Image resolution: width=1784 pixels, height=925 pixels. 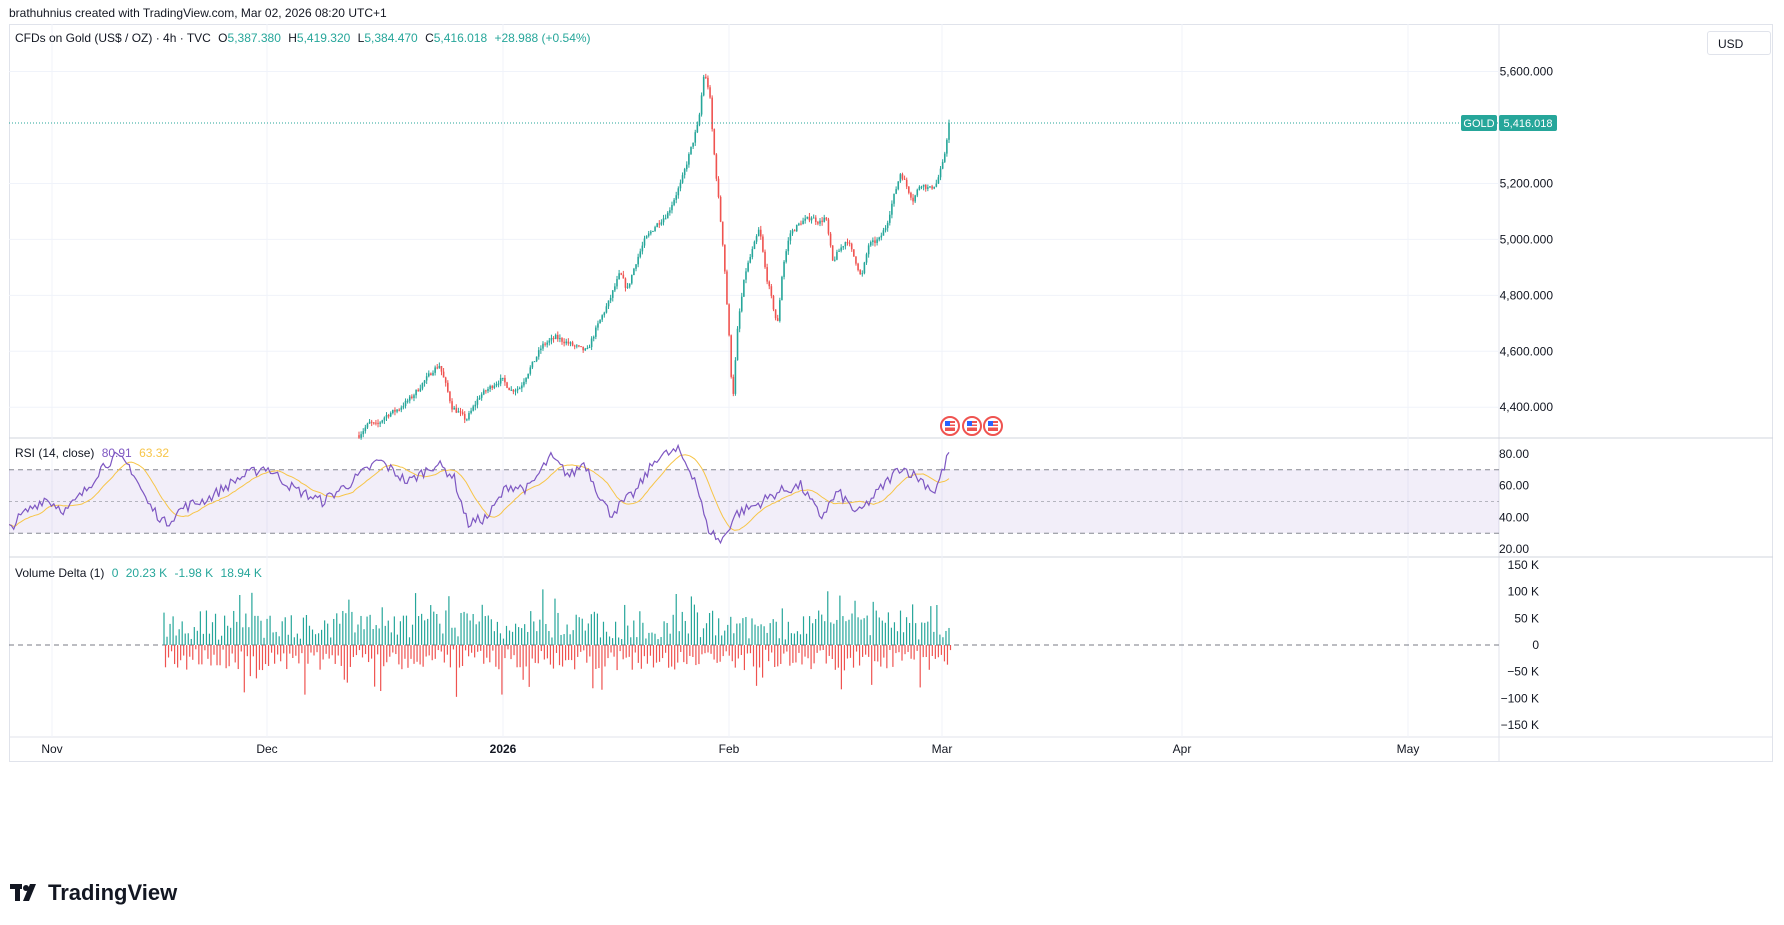 What do you see at coordinates (1408, 749) in the screenshot?
I see `time-tick-label: May` at bounding box center [1408, 749].